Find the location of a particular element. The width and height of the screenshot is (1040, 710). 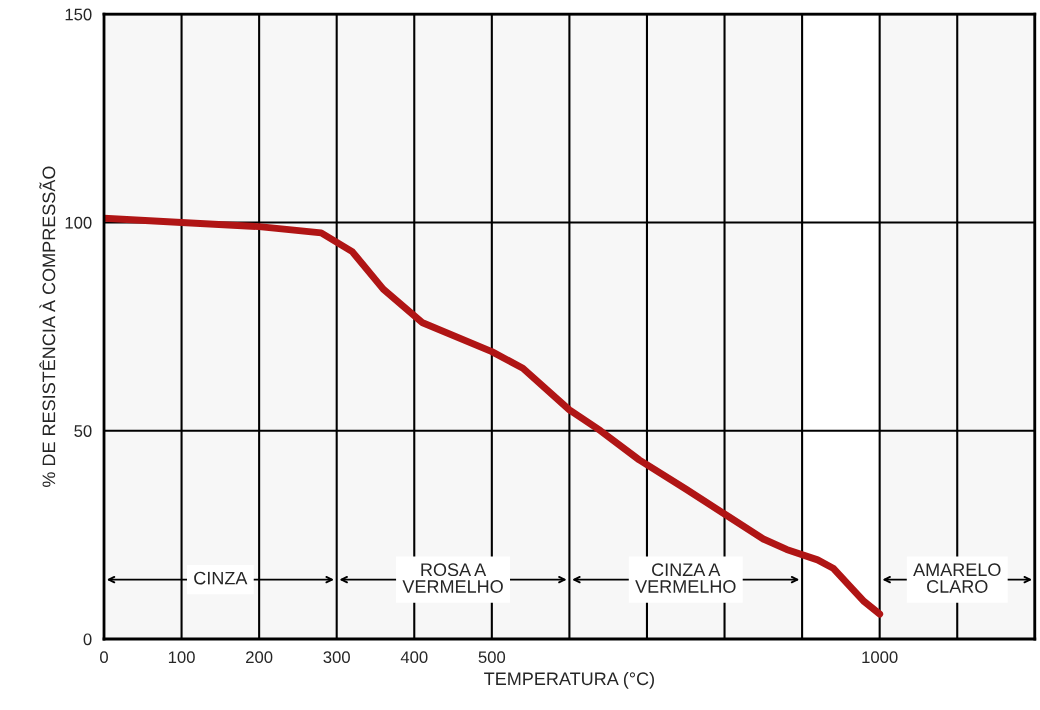

x-tick-label: 100 is located at coordinates (181, 657).